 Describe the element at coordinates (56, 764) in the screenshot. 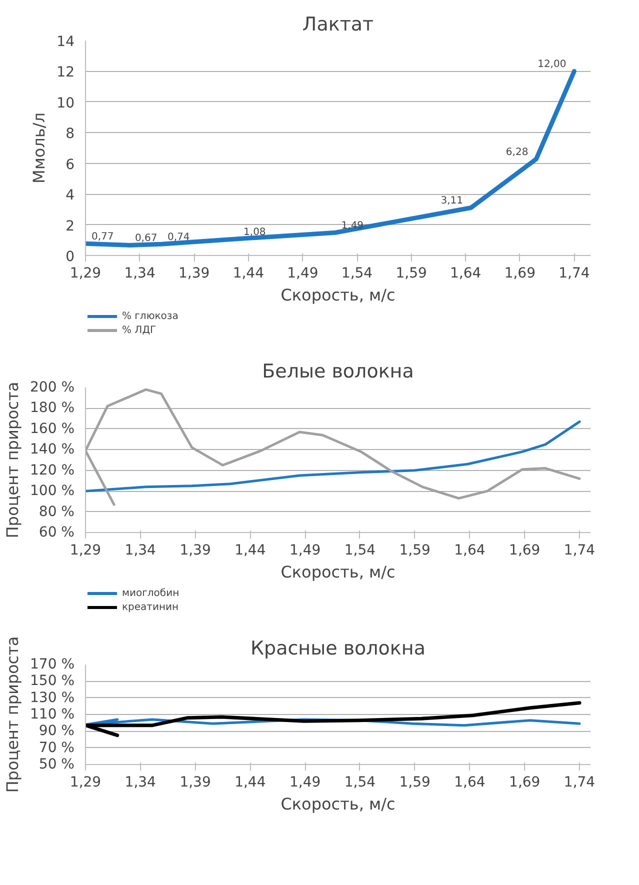

I see `y-tick-label: 50 %` at that location.